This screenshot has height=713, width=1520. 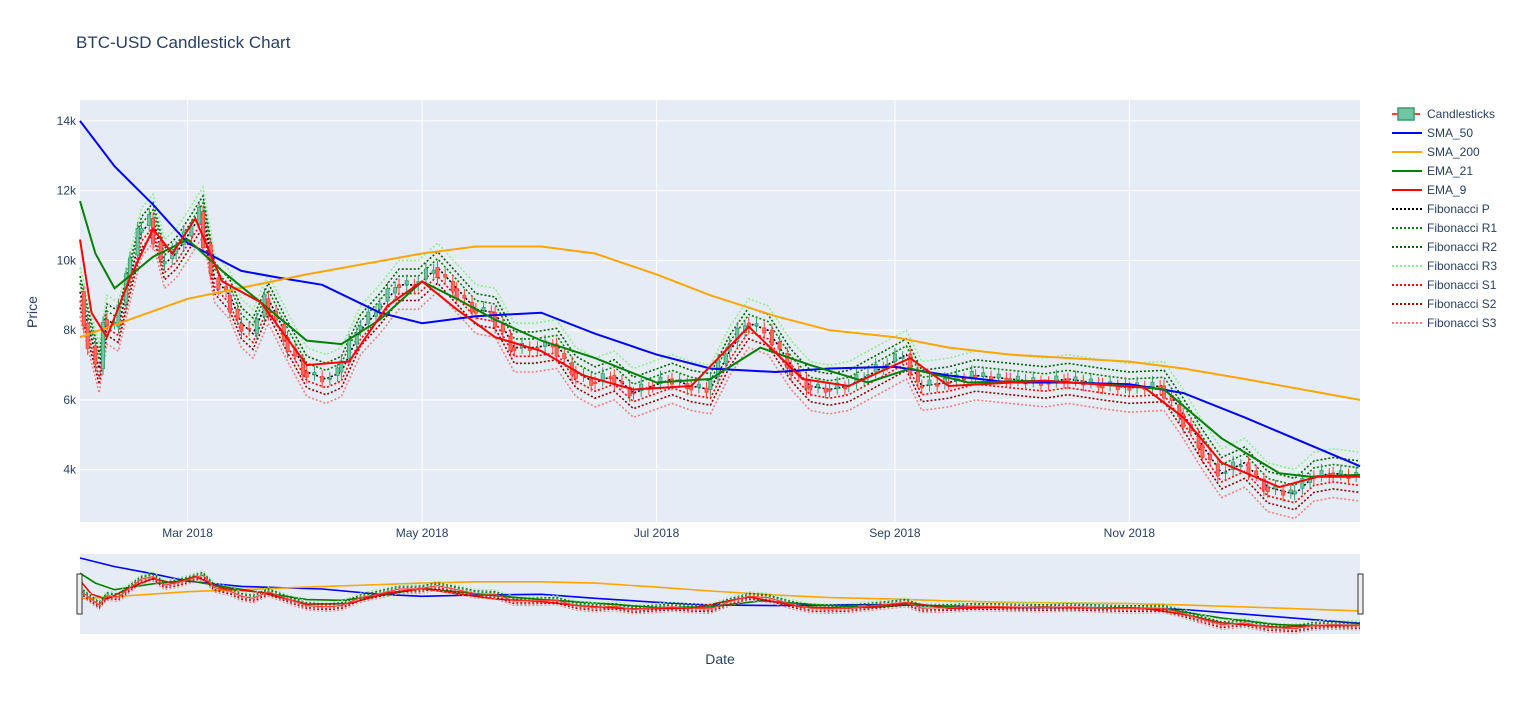 I want to click on legend-candle-box-icon, so click(x=1406, y=114).